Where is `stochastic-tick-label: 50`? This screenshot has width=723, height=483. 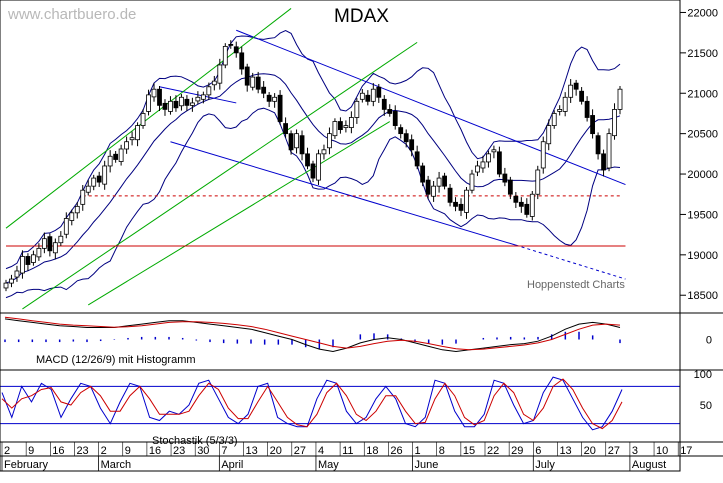 stochastic-tick-label: 50 is located at coordinates (706, 406).